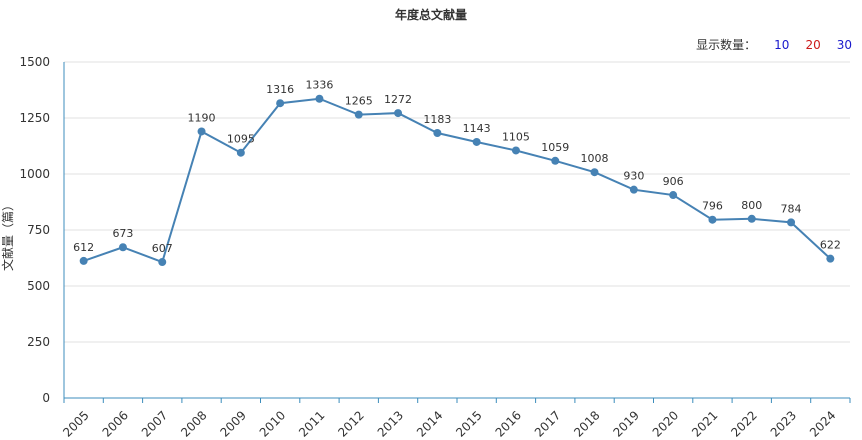 The height and width of the screenshot is (440, 862). Describe the element at coordinates (398, 99) in the screenshot. I see `data-label: 1272` at that location.